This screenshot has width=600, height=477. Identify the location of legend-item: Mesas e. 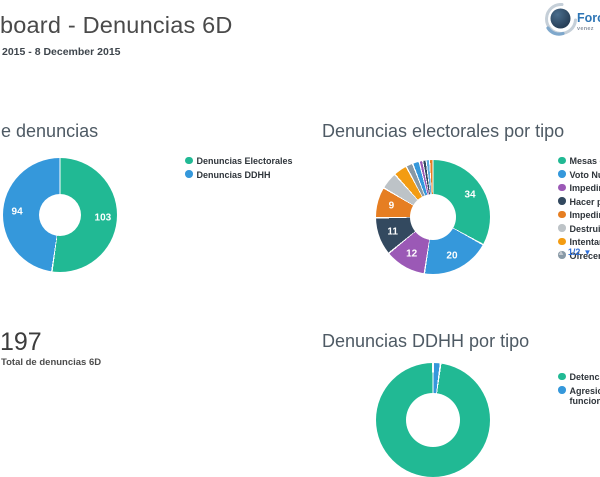
(579, 161).